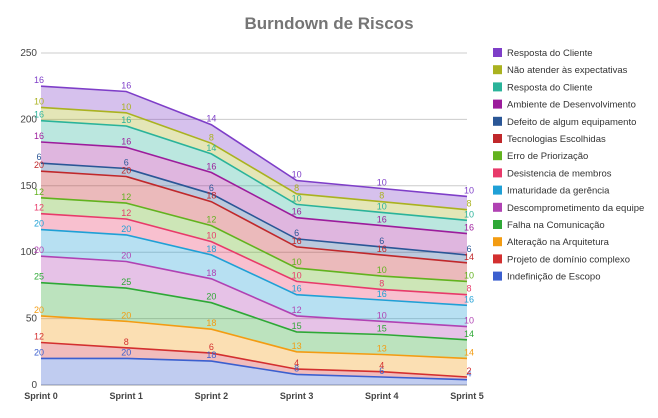 Image resolution: width=658 pixels, height=418 pixels. I want to click on y-tick-label: 0, so click(34, 385).